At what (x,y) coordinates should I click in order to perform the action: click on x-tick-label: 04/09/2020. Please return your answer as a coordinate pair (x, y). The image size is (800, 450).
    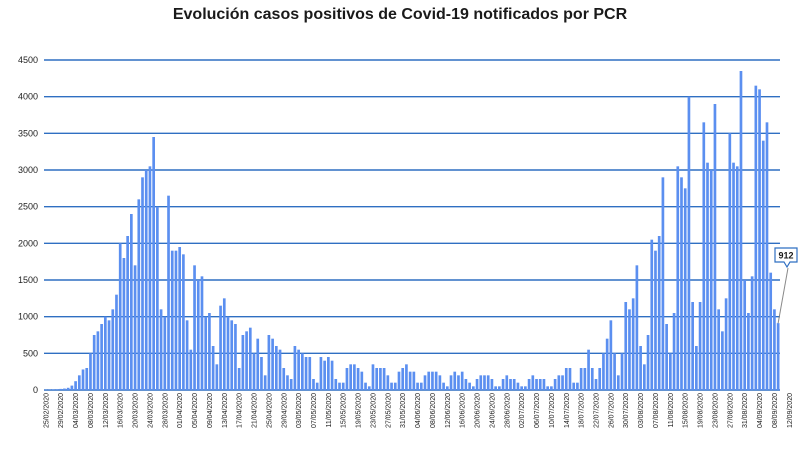
    Looking at the image, I should click on (760, 410).